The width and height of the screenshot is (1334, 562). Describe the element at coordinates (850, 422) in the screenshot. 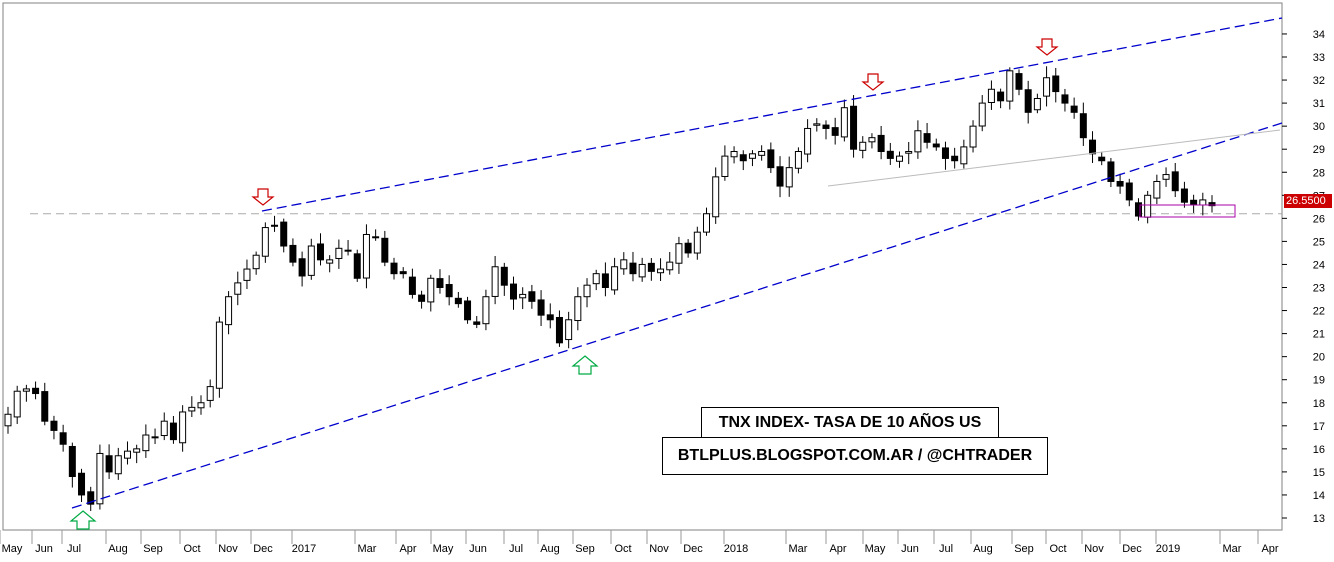

I see `chart-title-box: TNX INDEX- TASA DE 10 AÑOS US` at that location.